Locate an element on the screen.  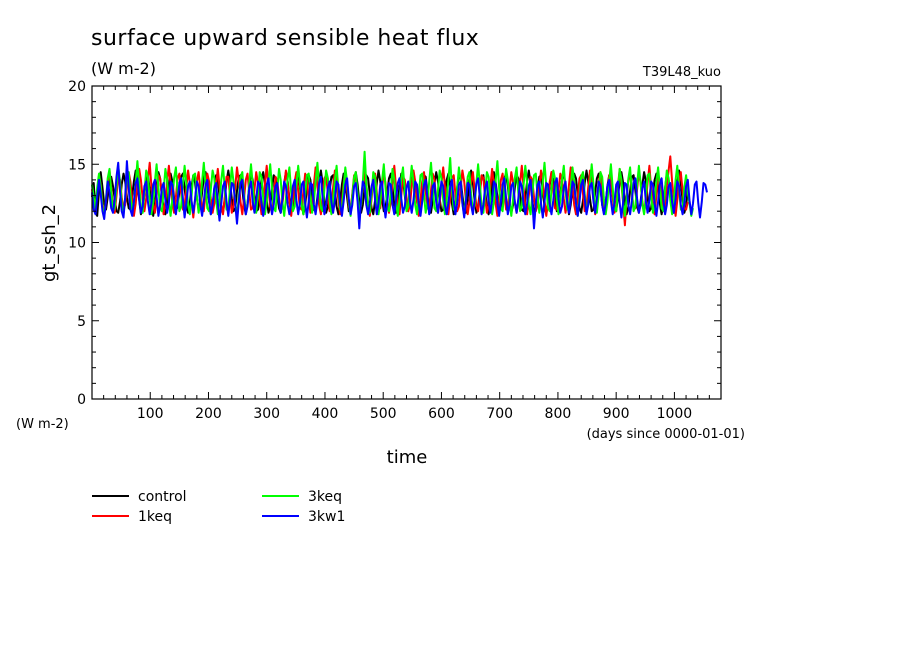
series-layer is located at coordinates (399, 190).